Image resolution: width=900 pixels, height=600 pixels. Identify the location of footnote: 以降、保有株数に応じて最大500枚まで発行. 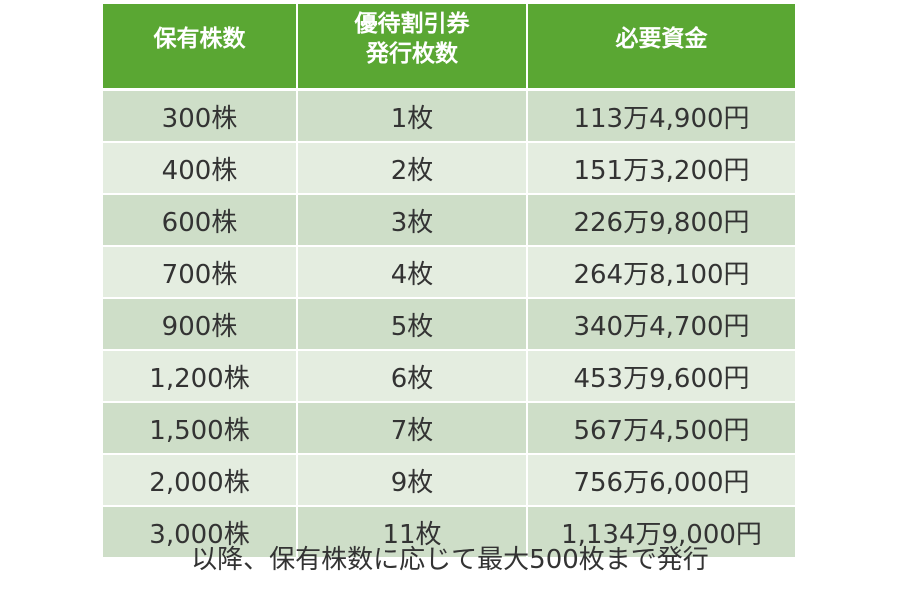
(450, 560).